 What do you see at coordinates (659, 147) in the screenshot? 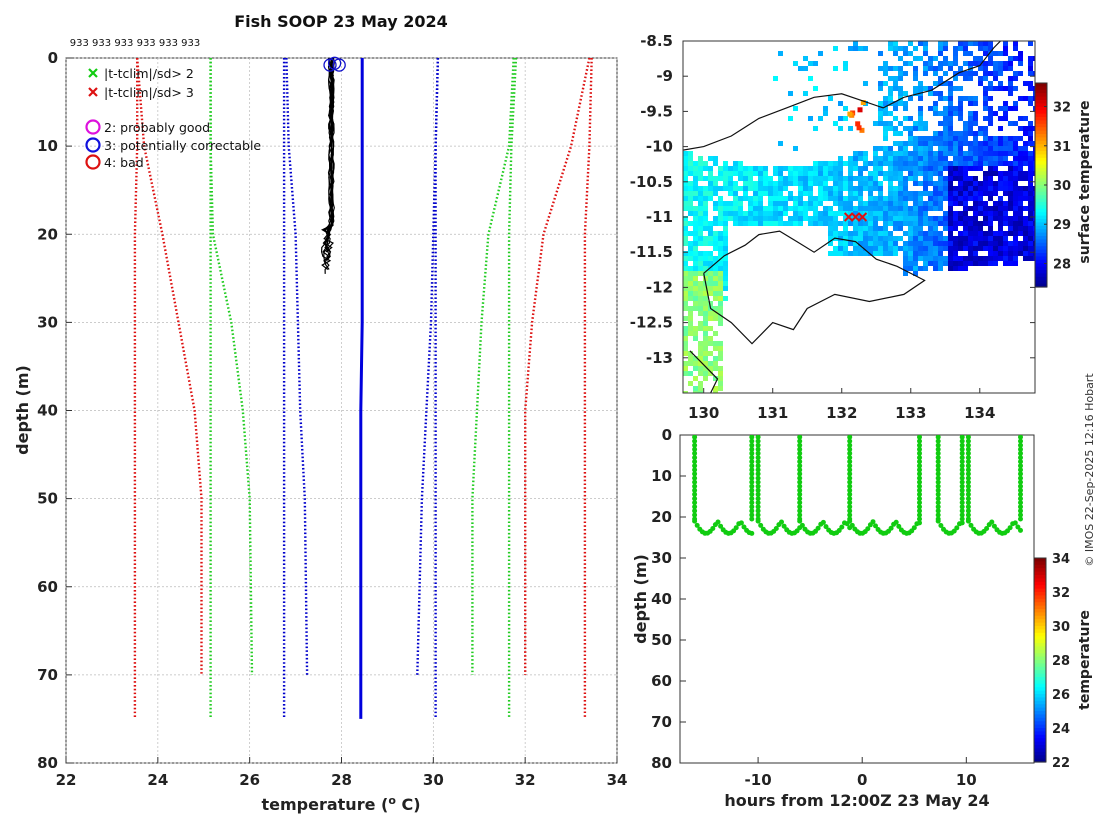
I see `map-y-tick-label: -10` at bounding box center [659, 147].